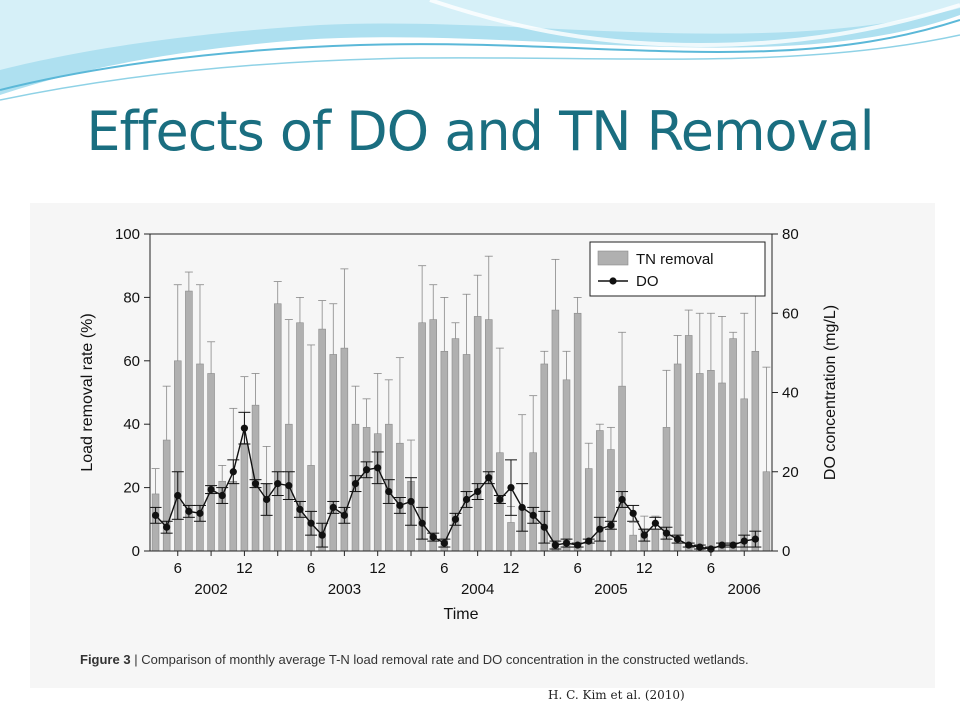  I want to click on year-label: 2004, so click(477, 589).